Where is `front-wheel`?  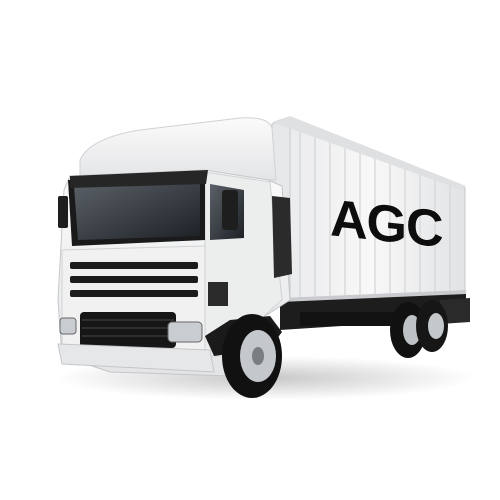 front-wheel is located at coordinates (252, 356).